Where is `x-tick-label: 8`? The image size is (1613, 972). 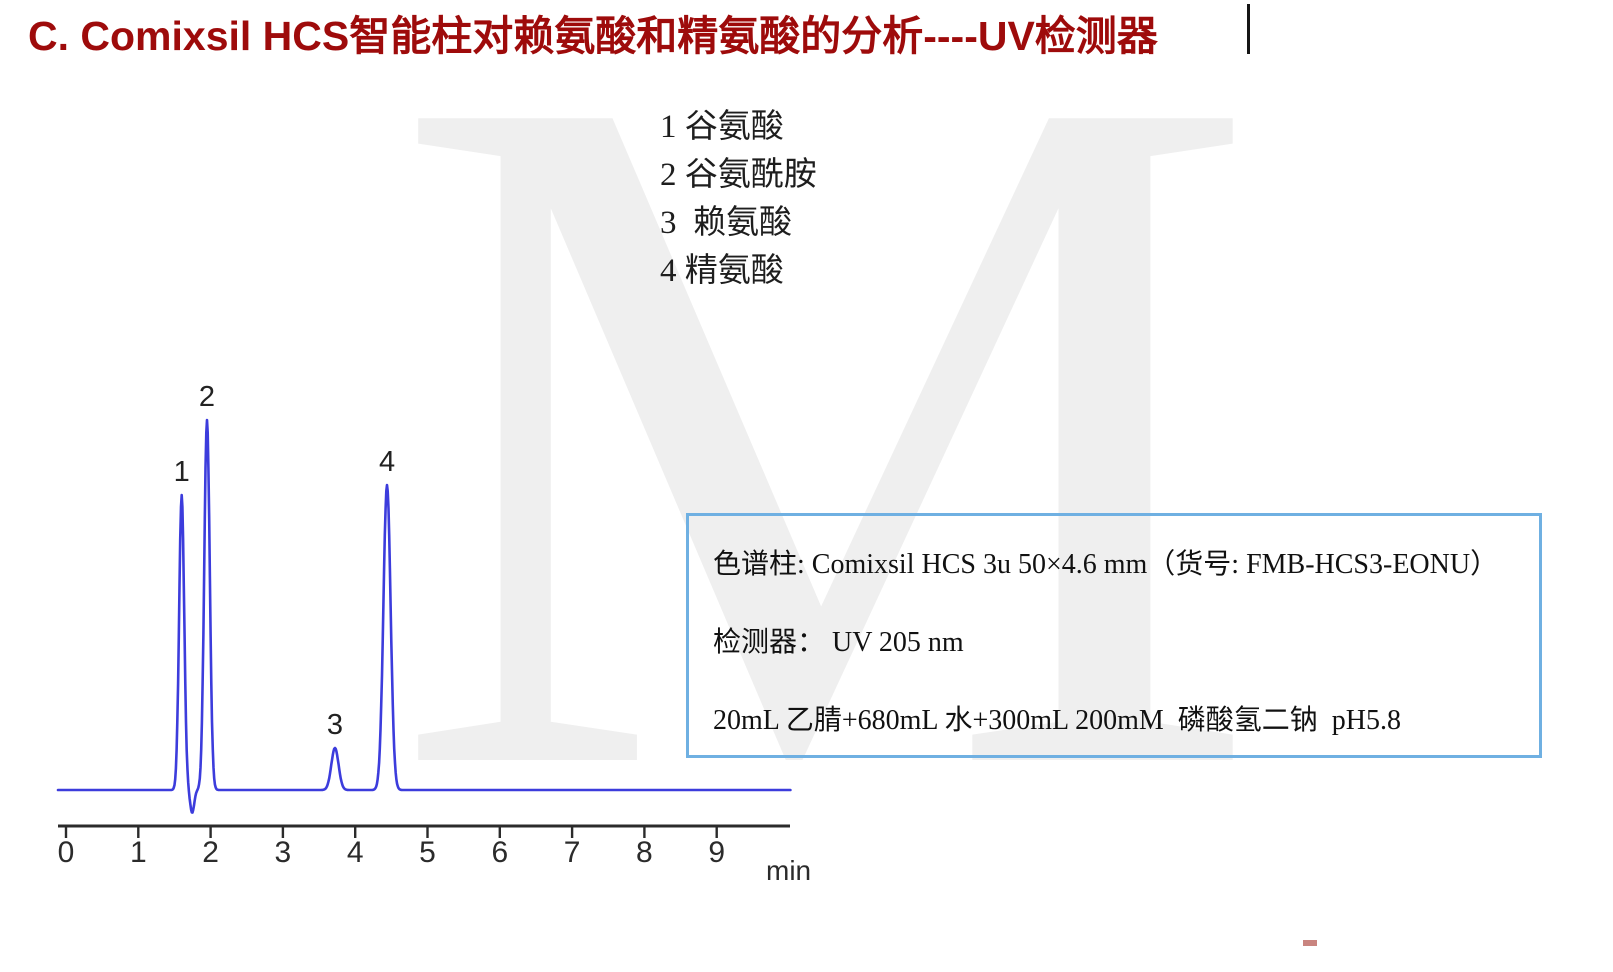 x-tick-label: 8 is located at coordinates (644, 852).